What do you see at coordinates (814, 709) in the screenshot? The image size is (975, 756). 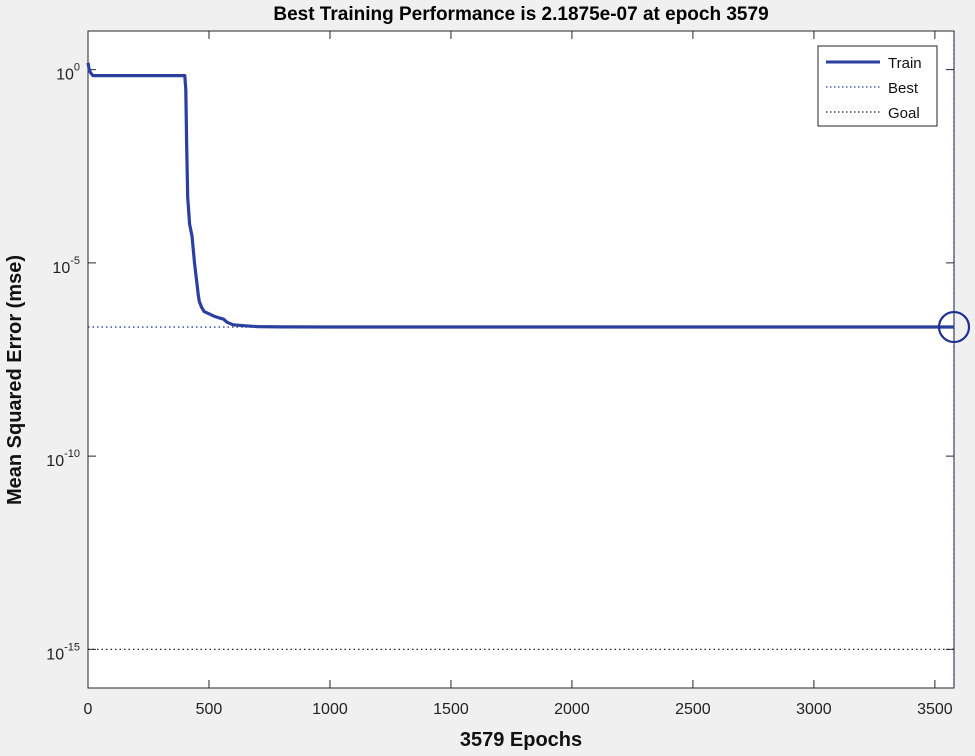 I see `x-tick-label: 3000` at bounding box center [814, 709].